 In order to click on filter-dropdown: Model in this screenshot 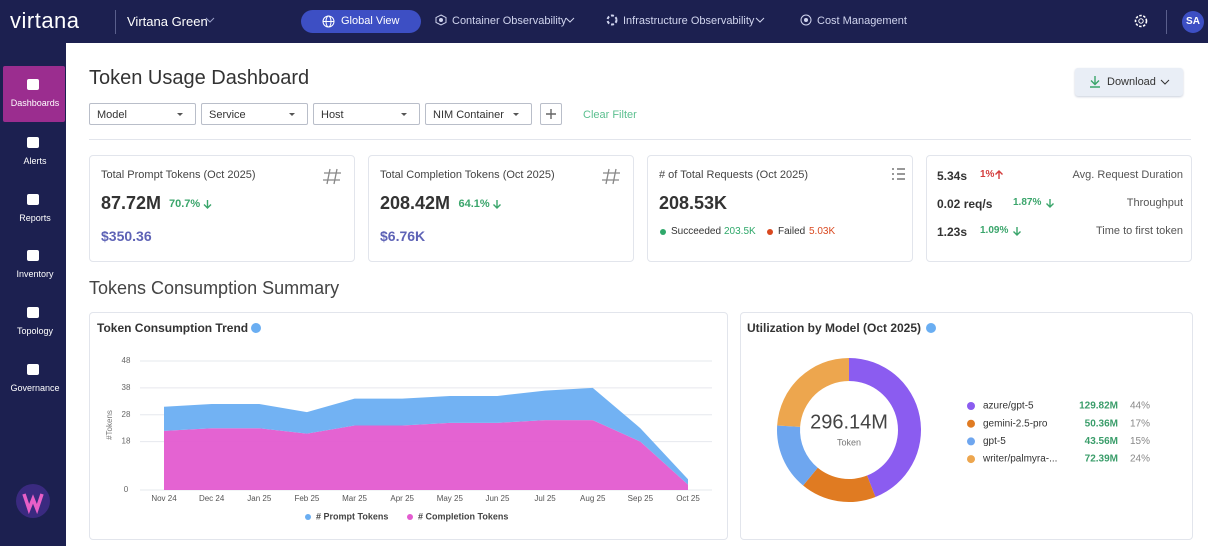, I will do `click(142, 114)`.